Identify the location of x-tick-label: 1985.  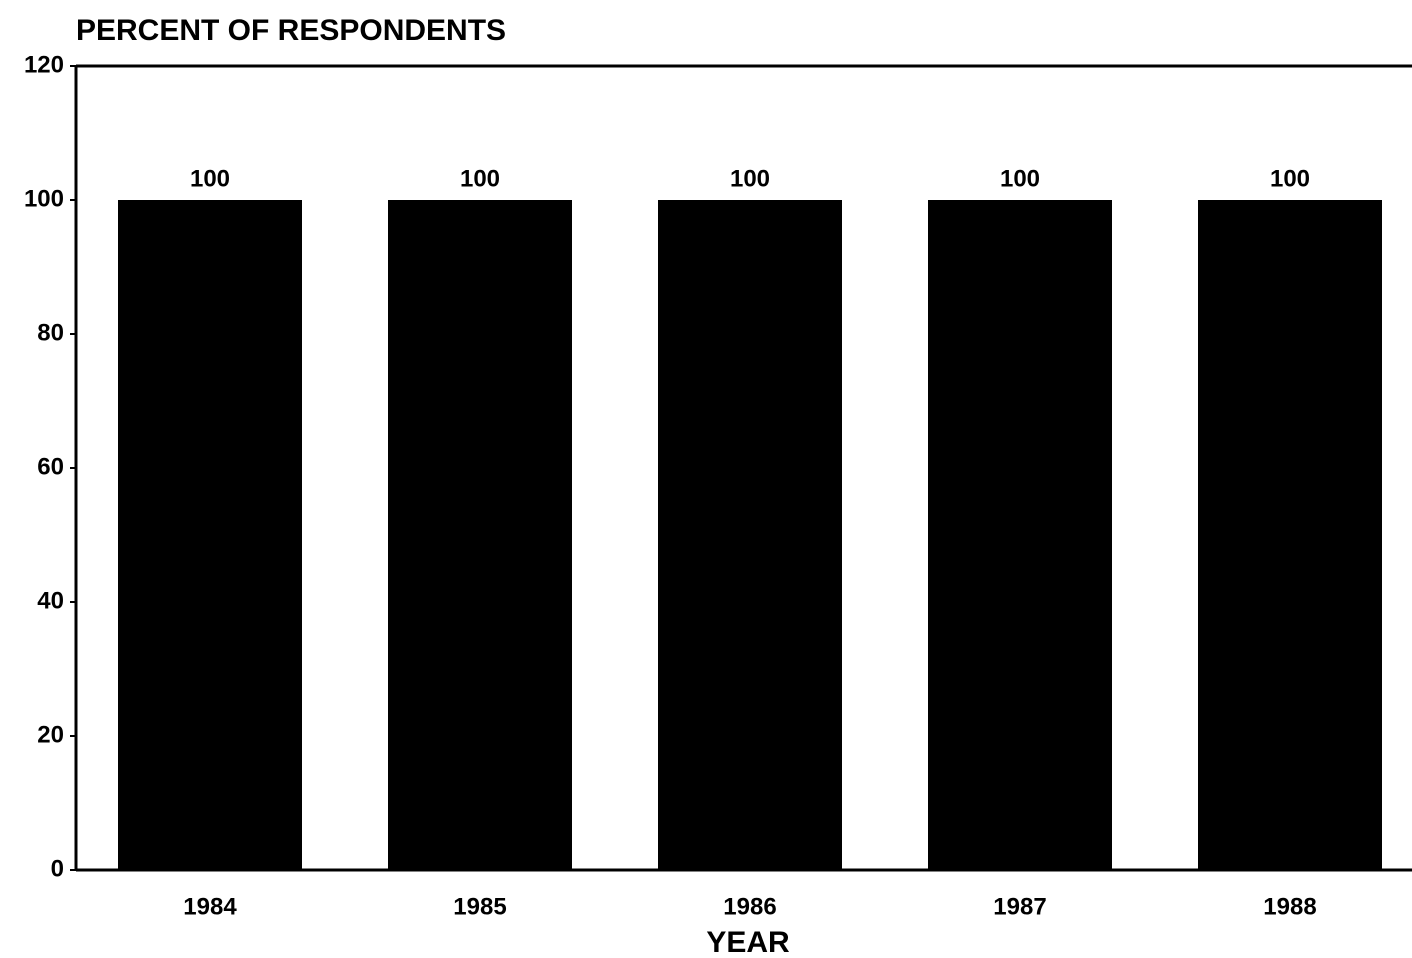
(479, 906).